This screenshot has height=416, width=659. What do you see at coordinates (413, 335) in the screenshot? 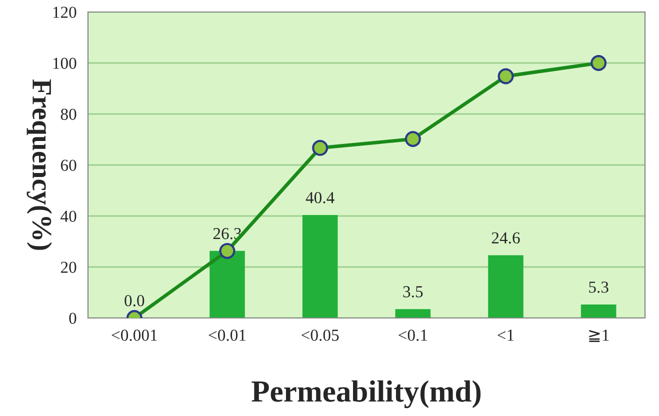
I see `x-tick-label: <0.1` at bounding box center [413, 335].